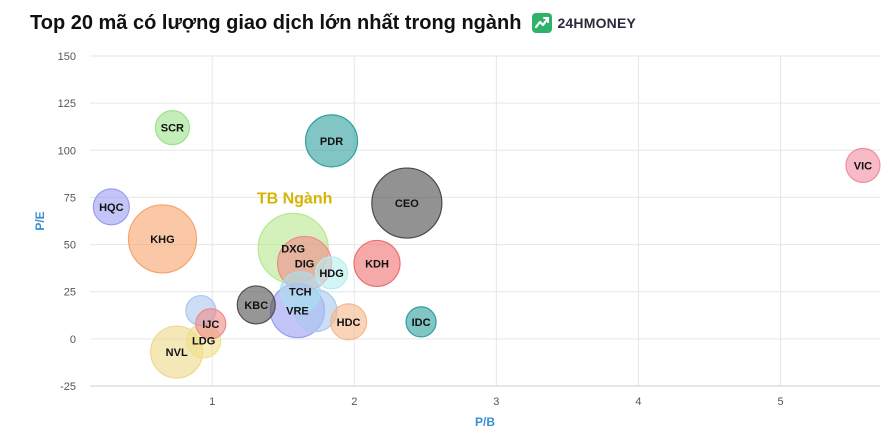 Image resolution: width=889 pixels, height=445 pixels. What do you see at coordinates (40, 220) in the screenshot?
I see `y-axis-title: P/E` at bounding box center [40, 220].